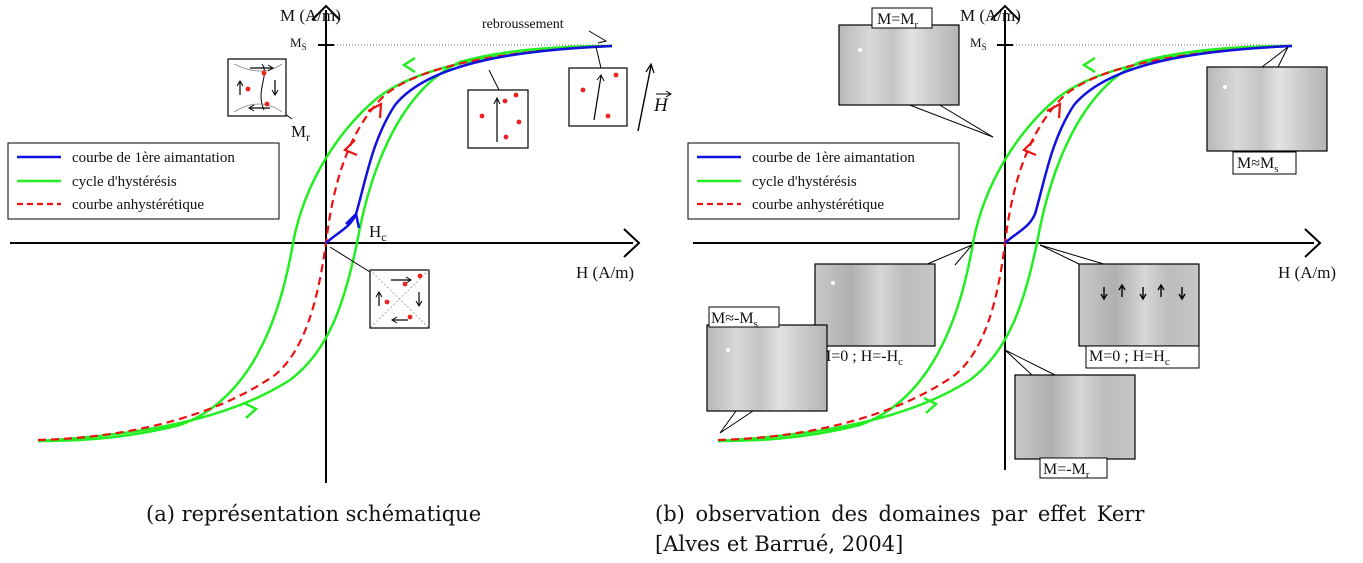 The image size is (1363, 563). I want to click on right-legend-anhysteretic: courbe anhystérétique, so click(818, 205).